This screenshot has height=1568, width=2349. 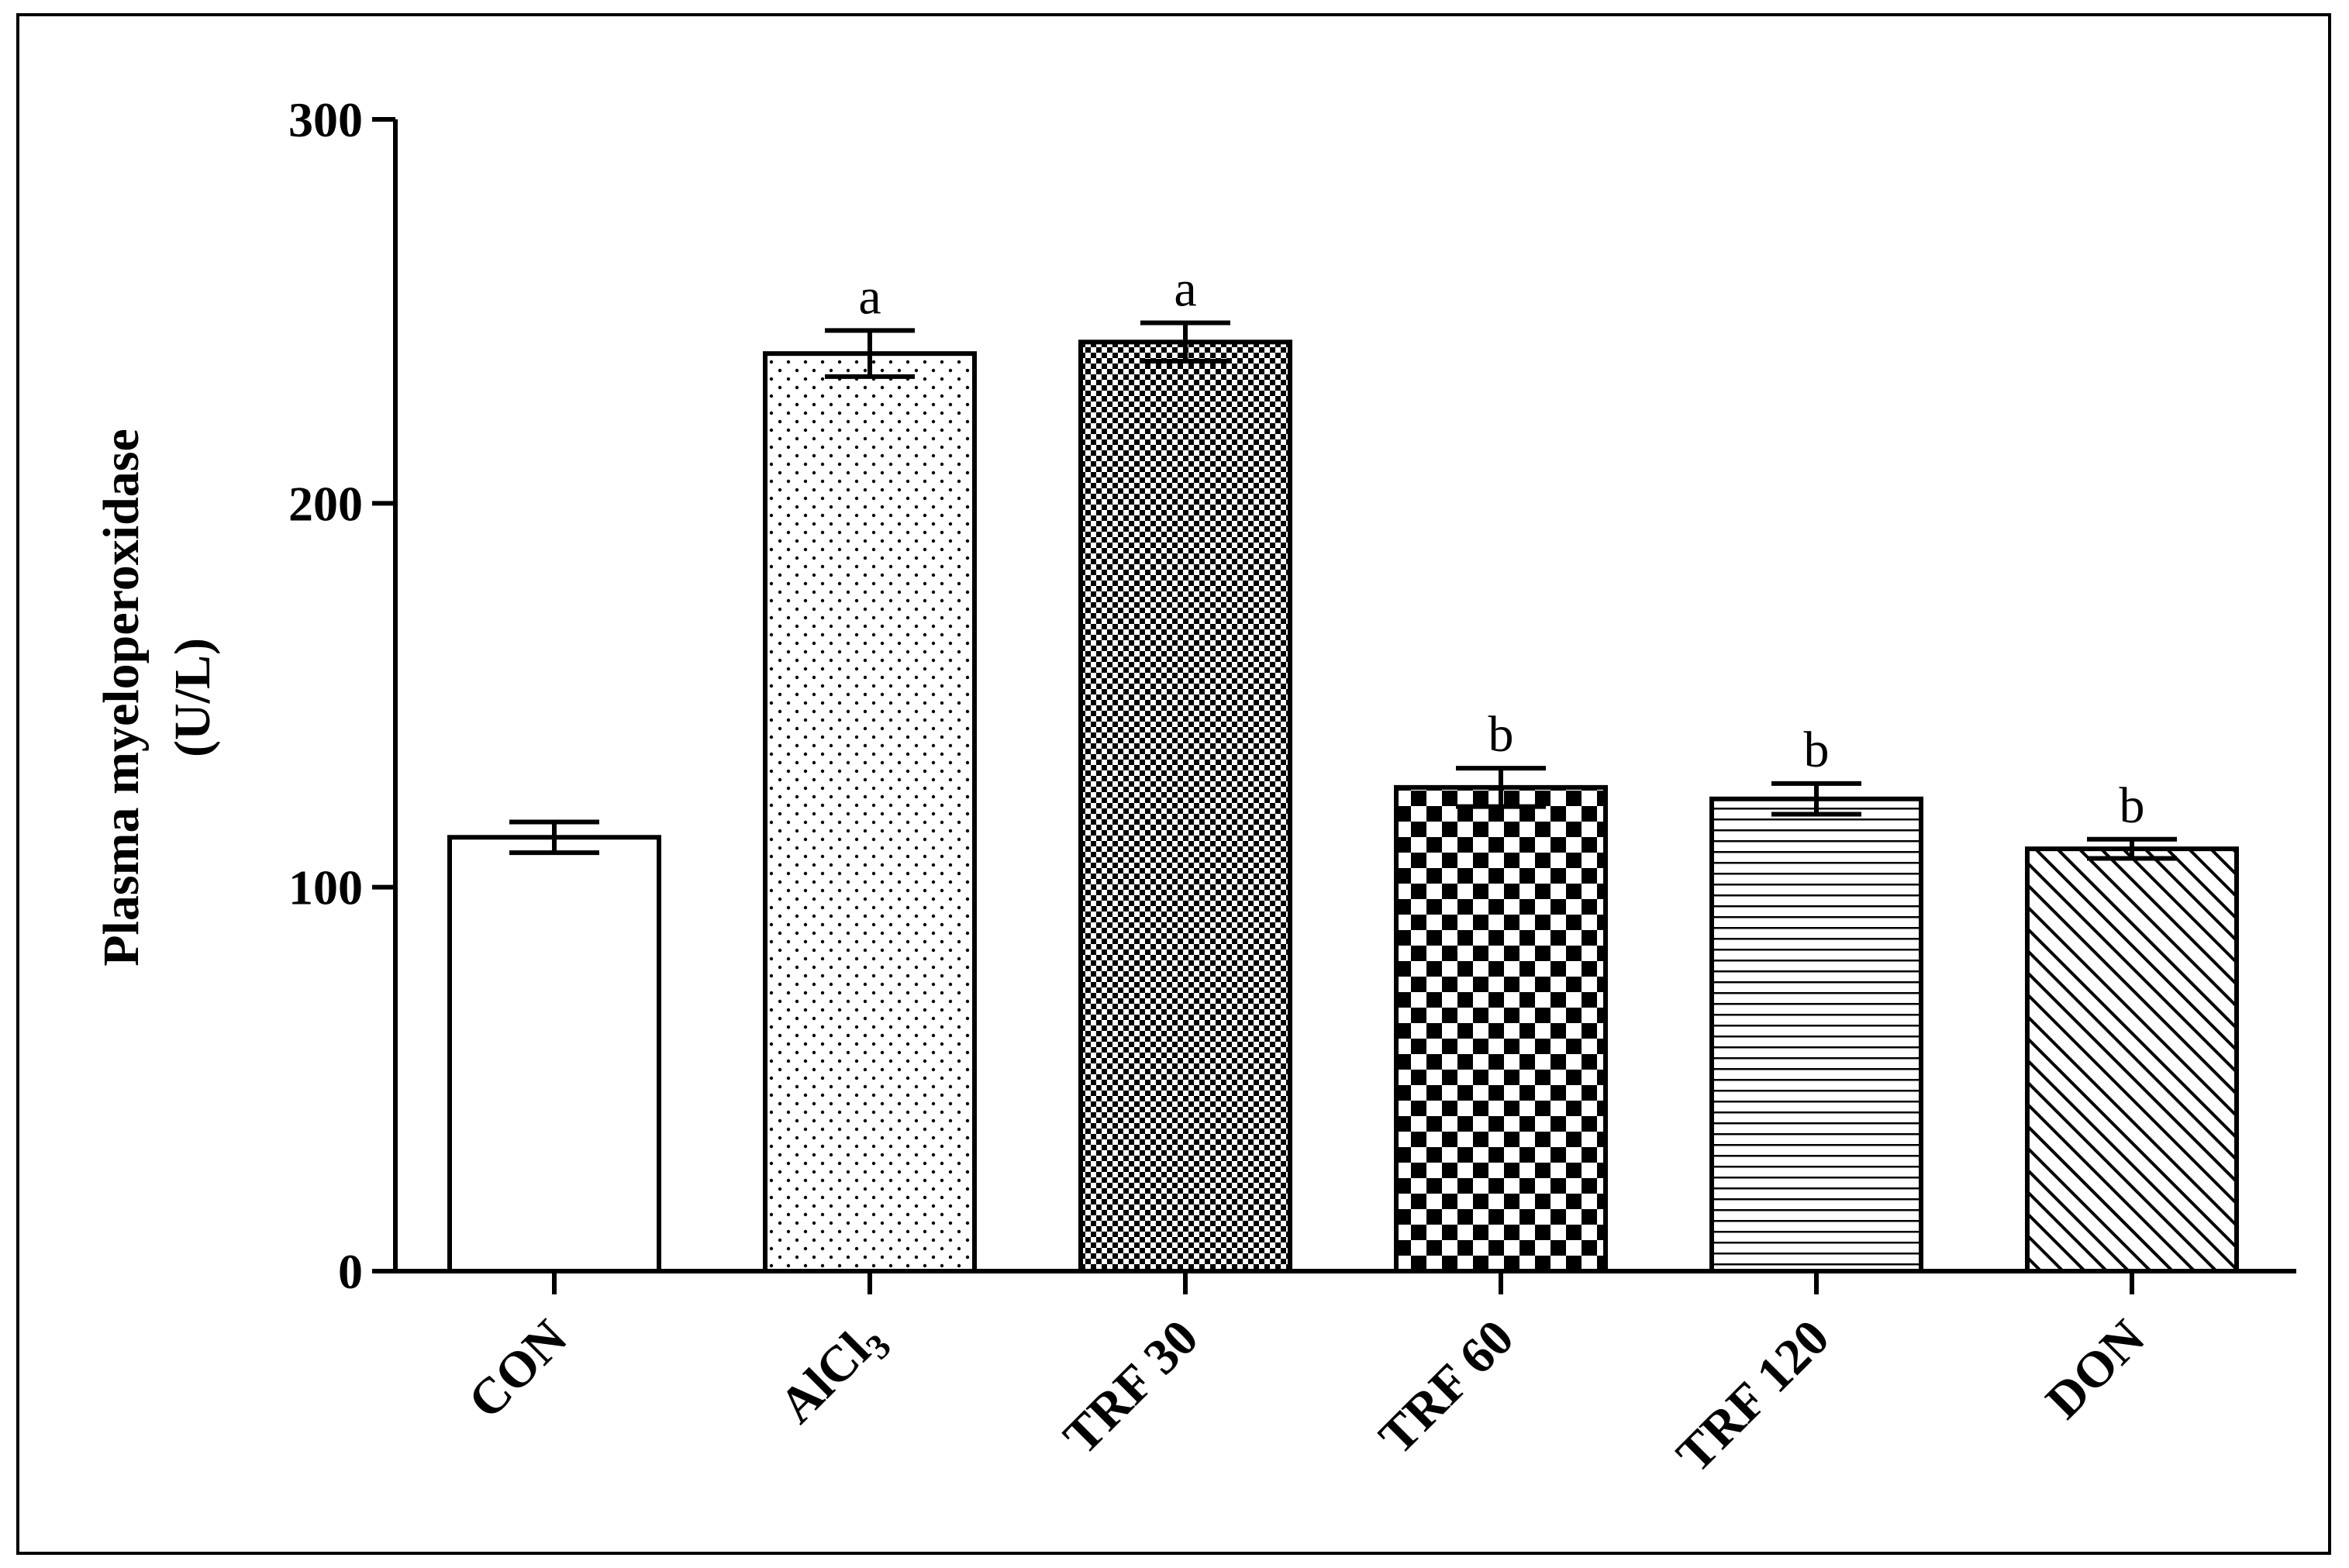 I want to click on y-tick-label: 300, so click(x=325, y=119).